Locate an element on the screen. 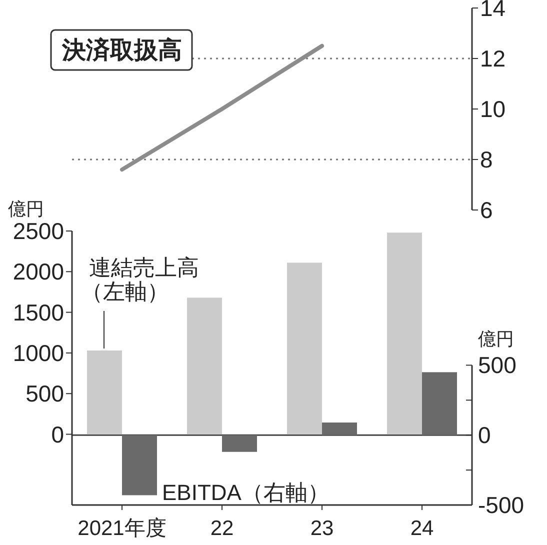  y-tick-label: 2500 is located at coordinates (38, 231).